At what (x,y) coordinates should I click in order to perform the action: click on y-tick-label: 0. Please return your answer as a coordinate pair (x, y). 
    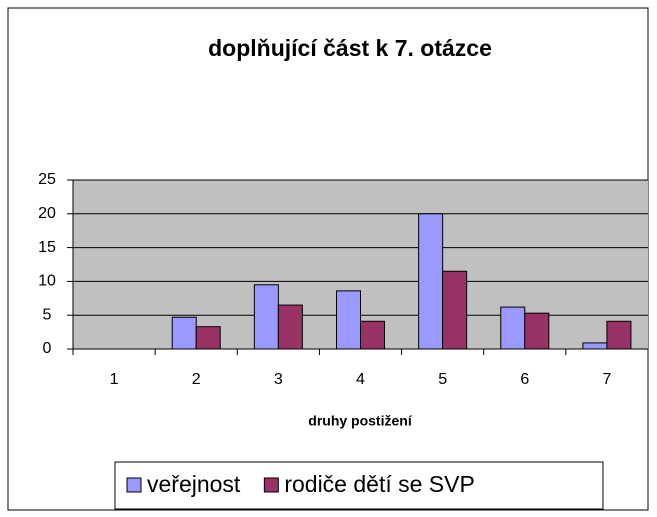
    Looking at the image, I should click on (47, 348).